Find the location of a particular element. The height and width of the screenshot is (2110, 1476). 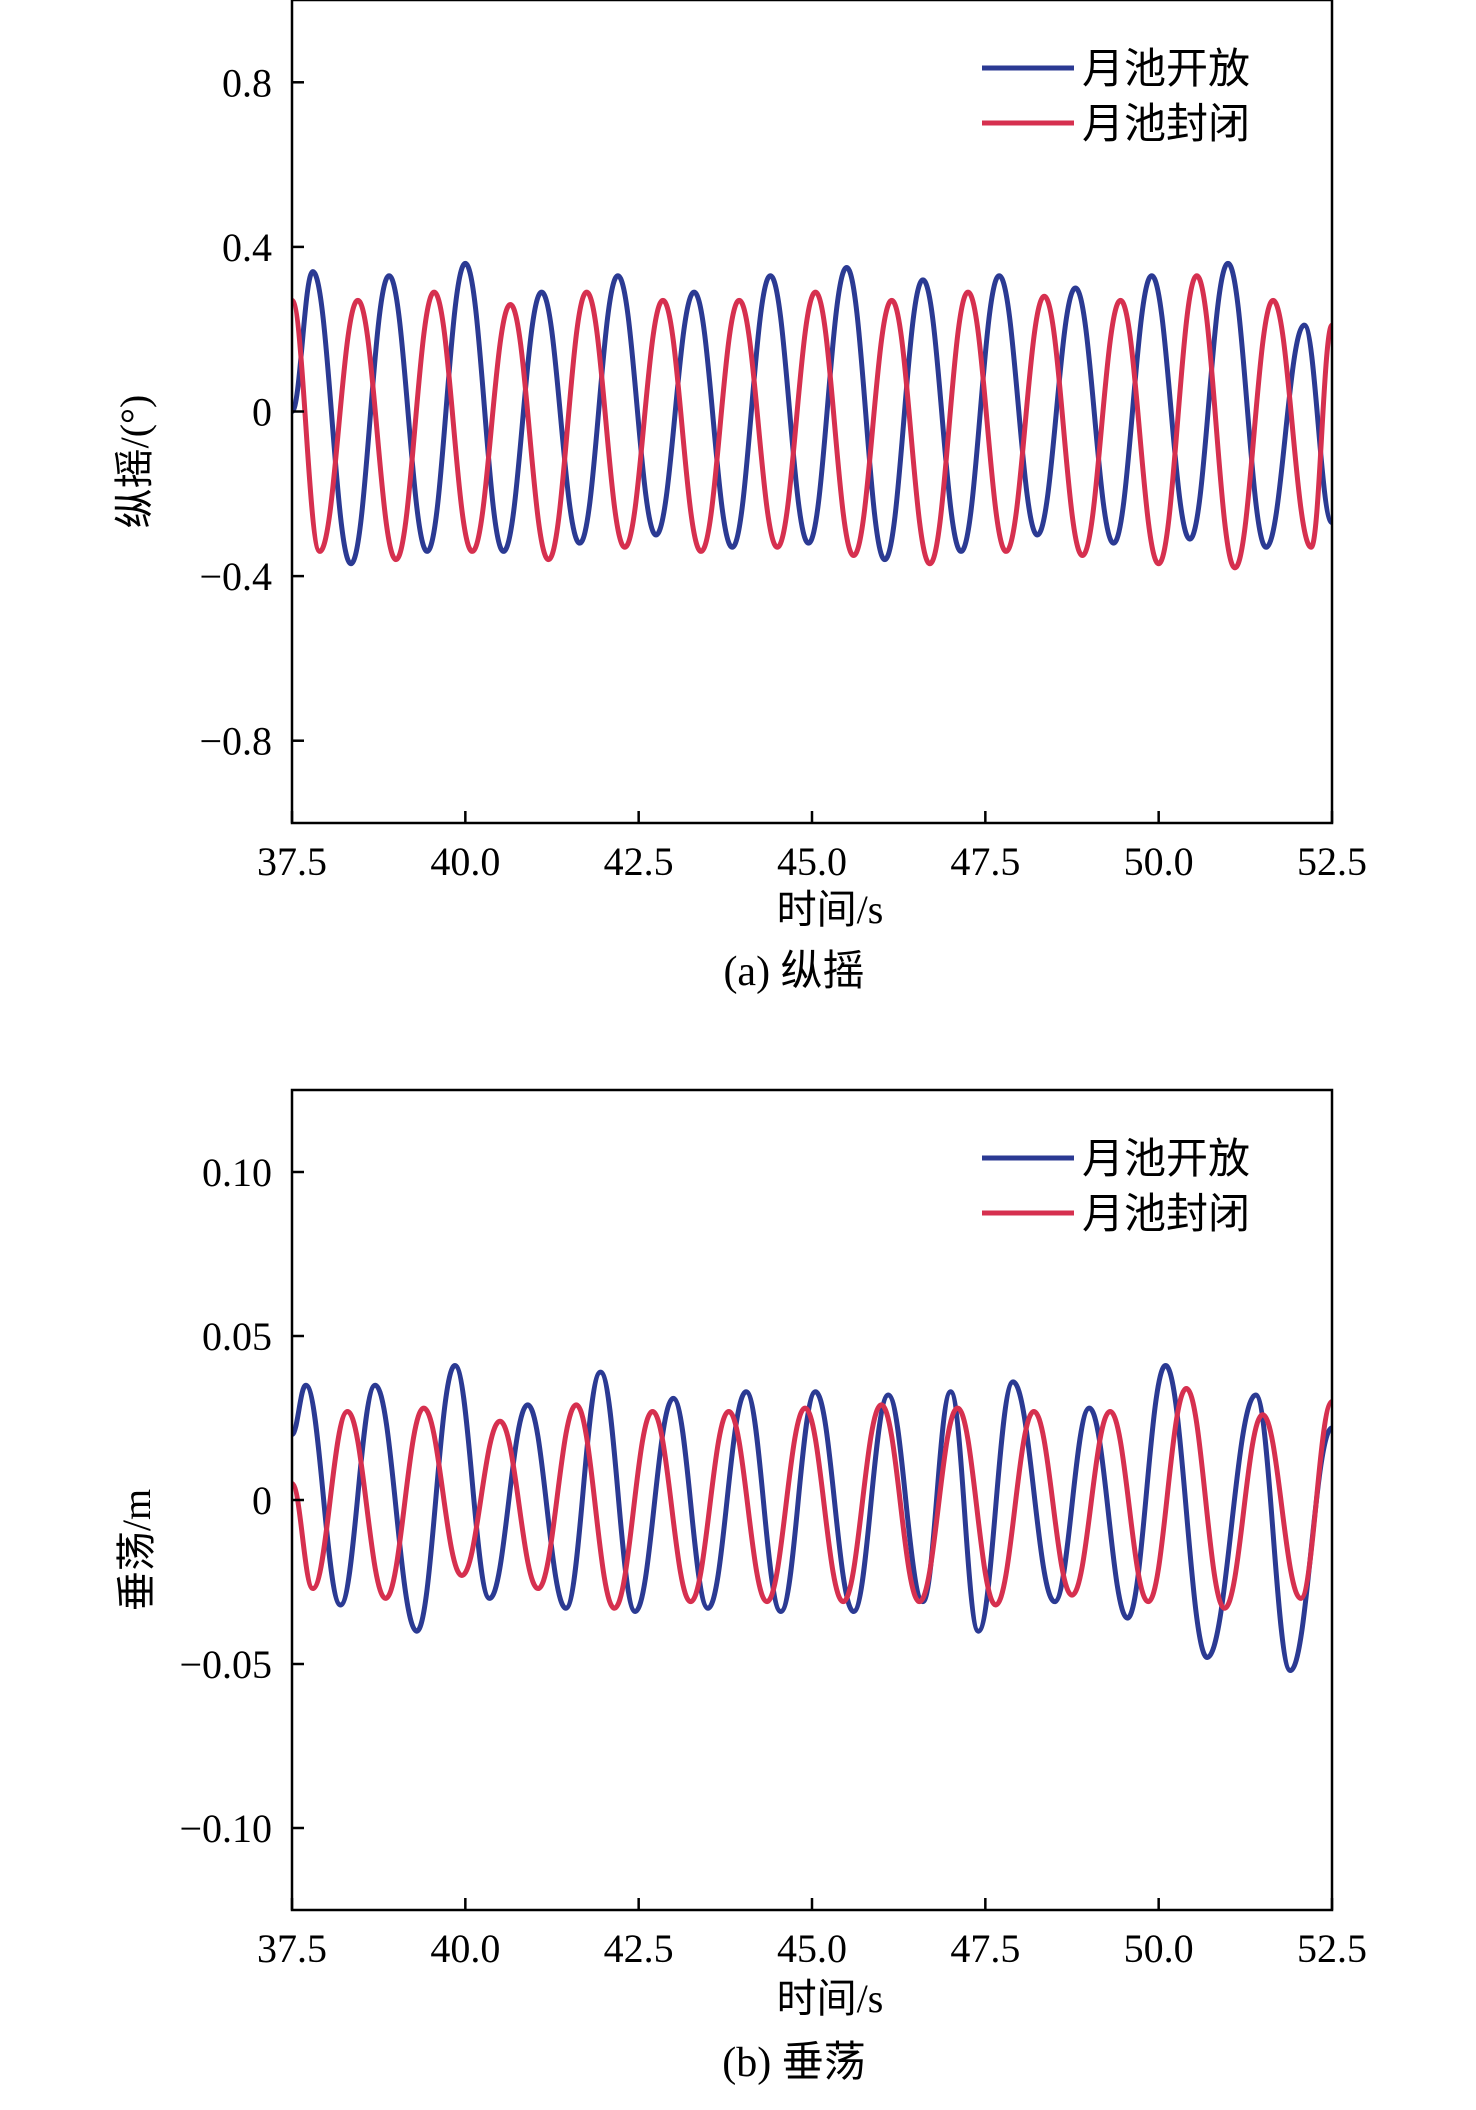

y-tick-label: 0.8 is located at coordinates (247, 82).